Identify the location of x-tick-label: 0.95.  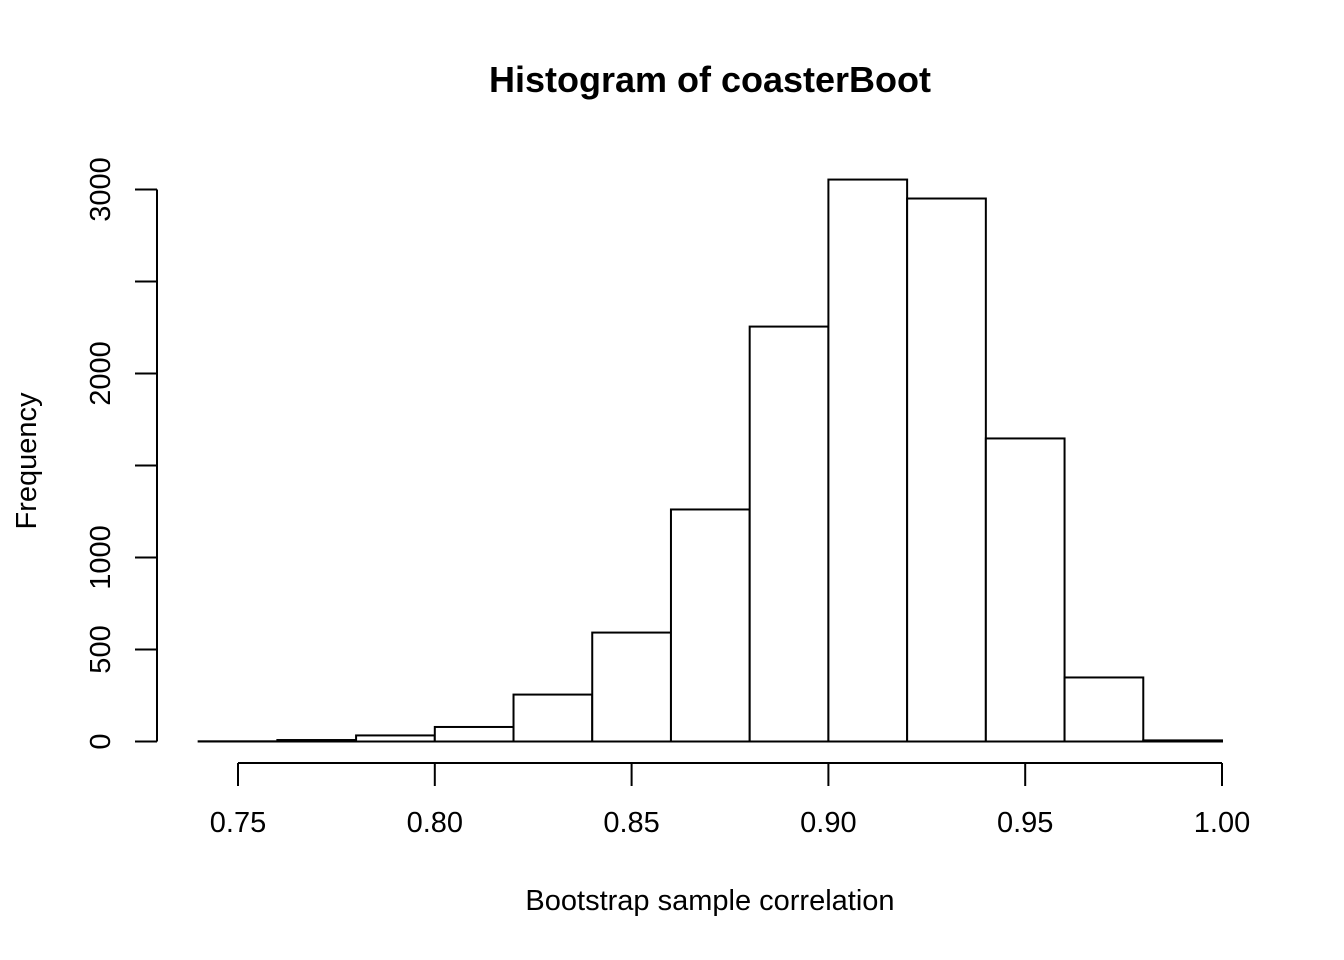
(1025, 823).